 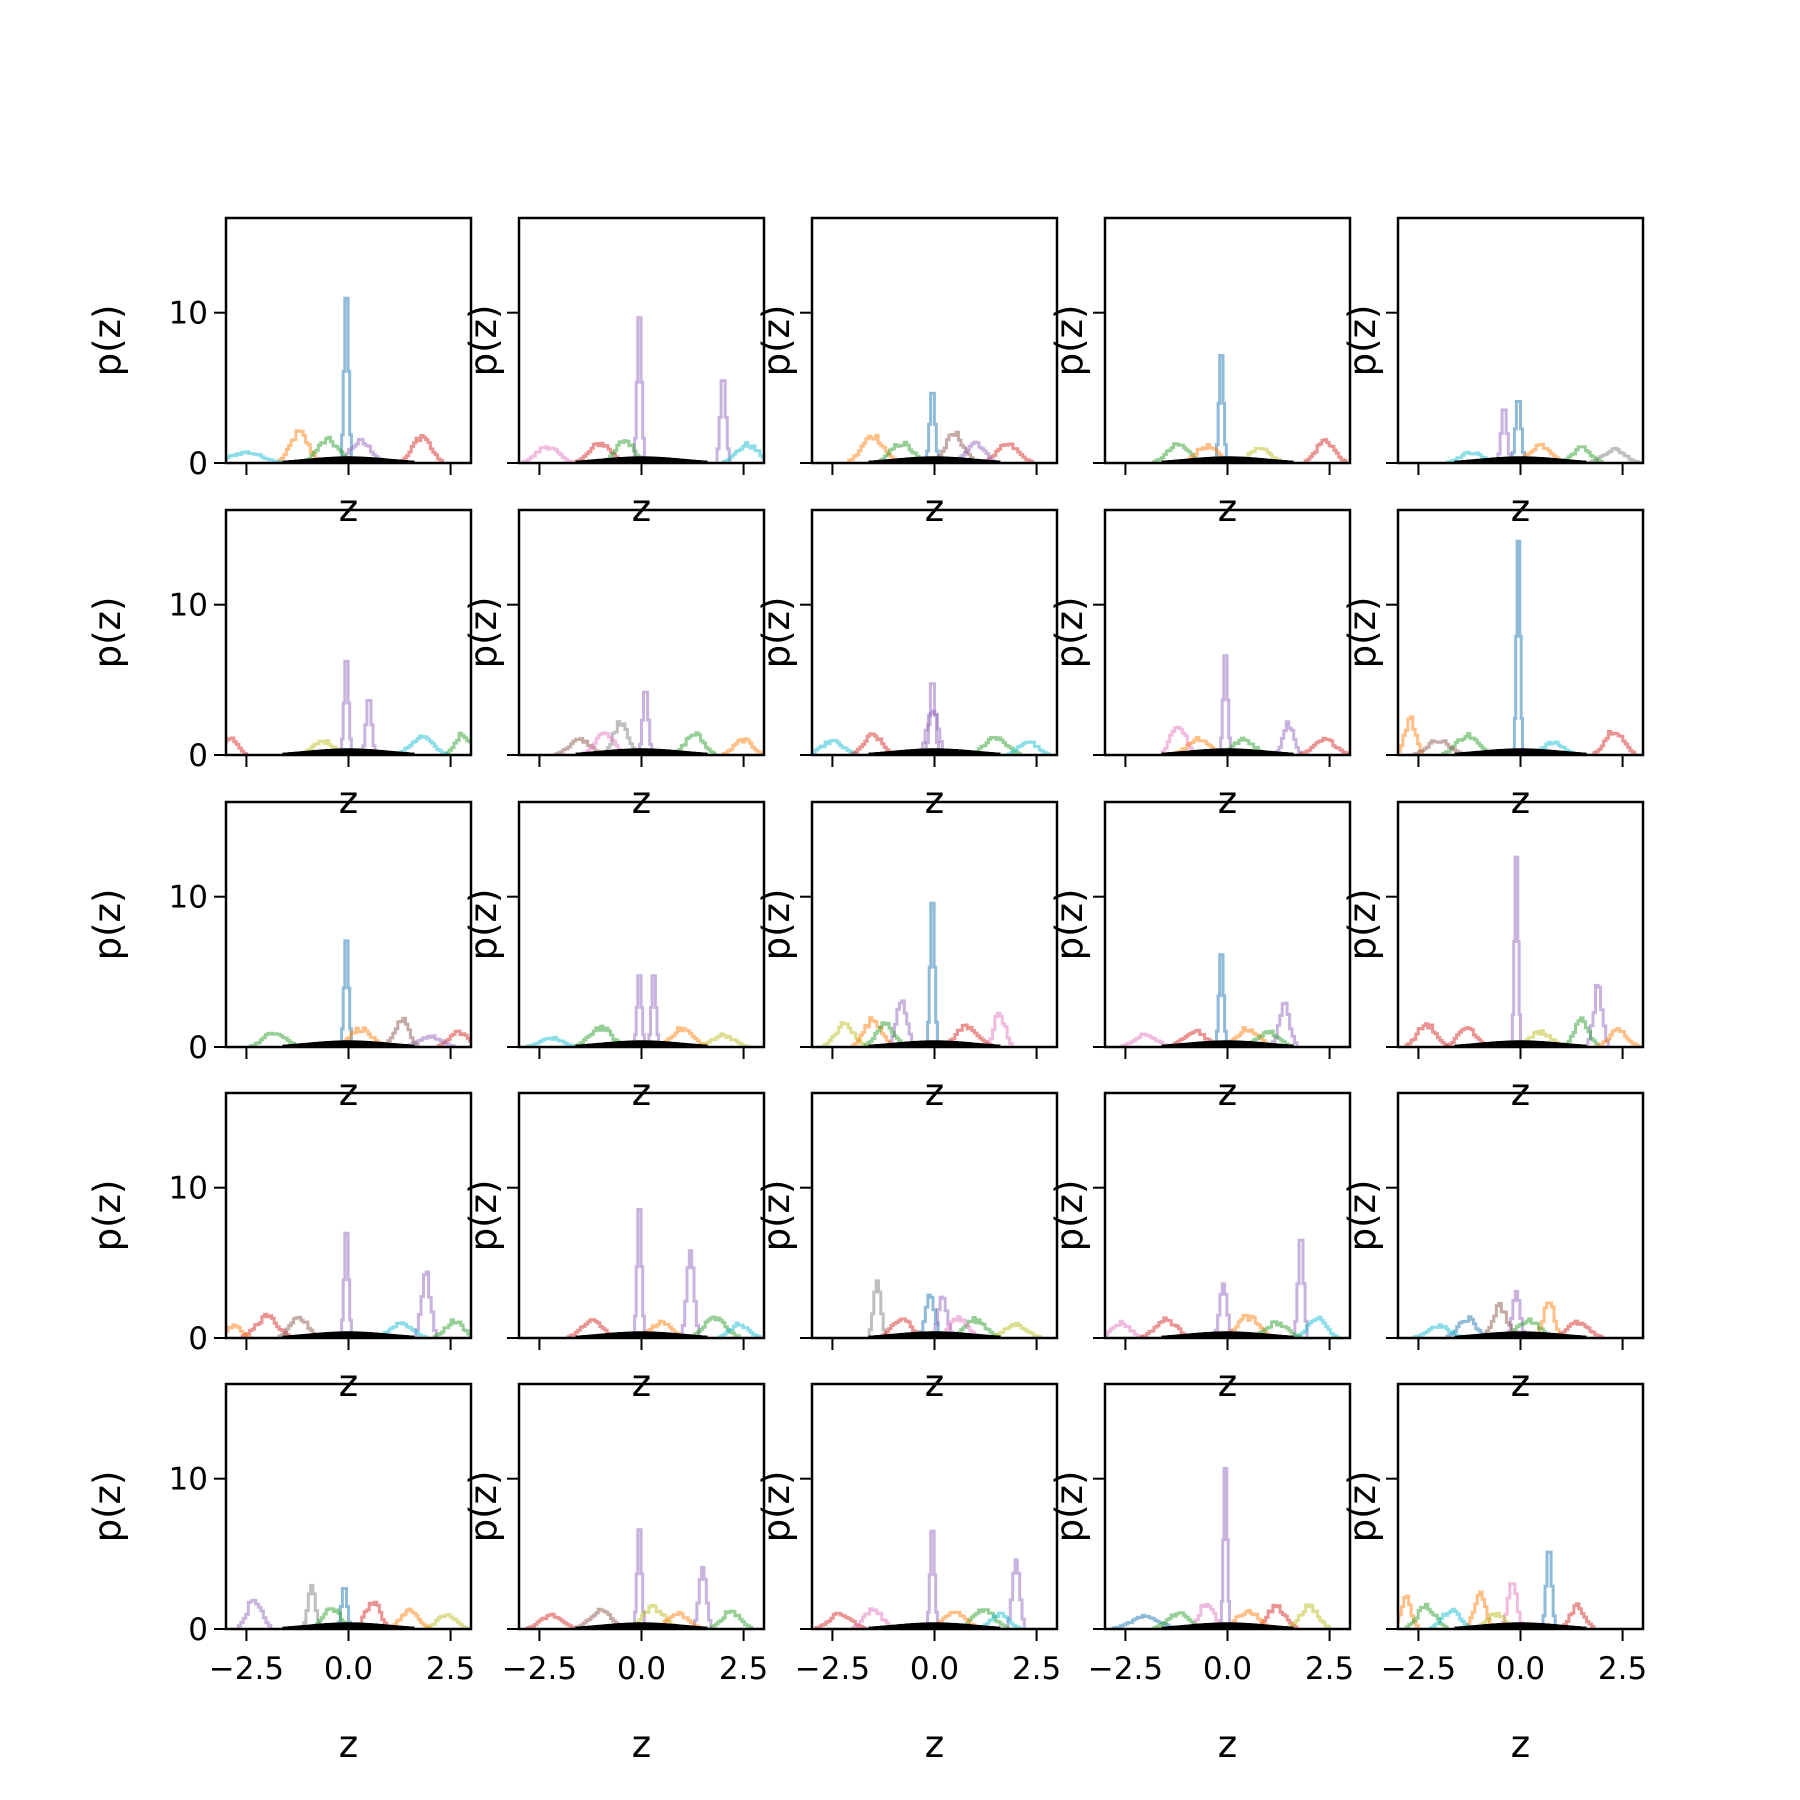 I want to click on subplot-1-0: 0 10 z p(z), so click(x=279, y=665).